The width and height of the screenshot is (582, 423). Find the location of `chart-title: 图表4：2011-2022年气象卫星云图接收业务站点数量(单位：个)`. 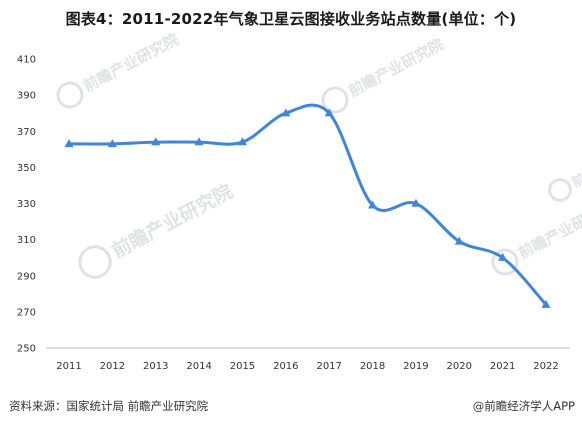

chart-title: 图表4：2011-2022年气象卫星云图接收业务站点数量(单位：个) is located at coordinates (291, 19).